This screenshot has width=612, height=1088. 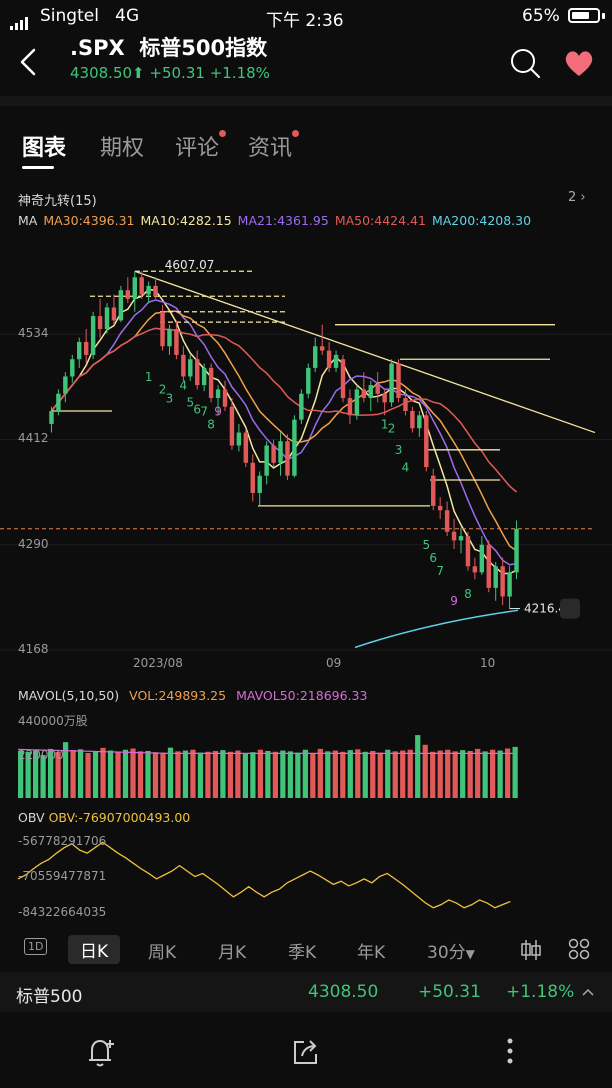 I want to click on period-yearly: 年K, so click(x=371, y=953).